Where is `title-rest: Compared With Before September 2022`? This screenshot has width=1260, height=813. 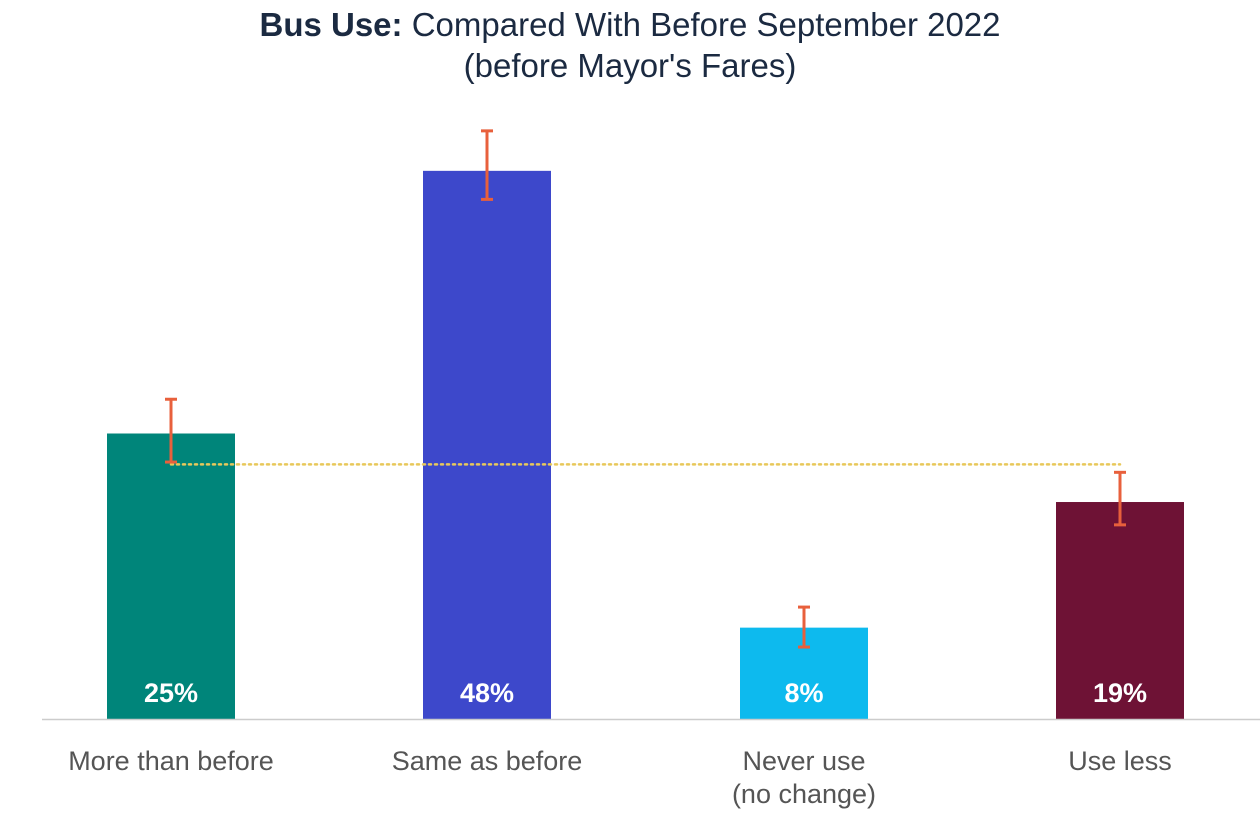 title-rest: Compared With Before September 2022 is located at coordinates (701, 24).